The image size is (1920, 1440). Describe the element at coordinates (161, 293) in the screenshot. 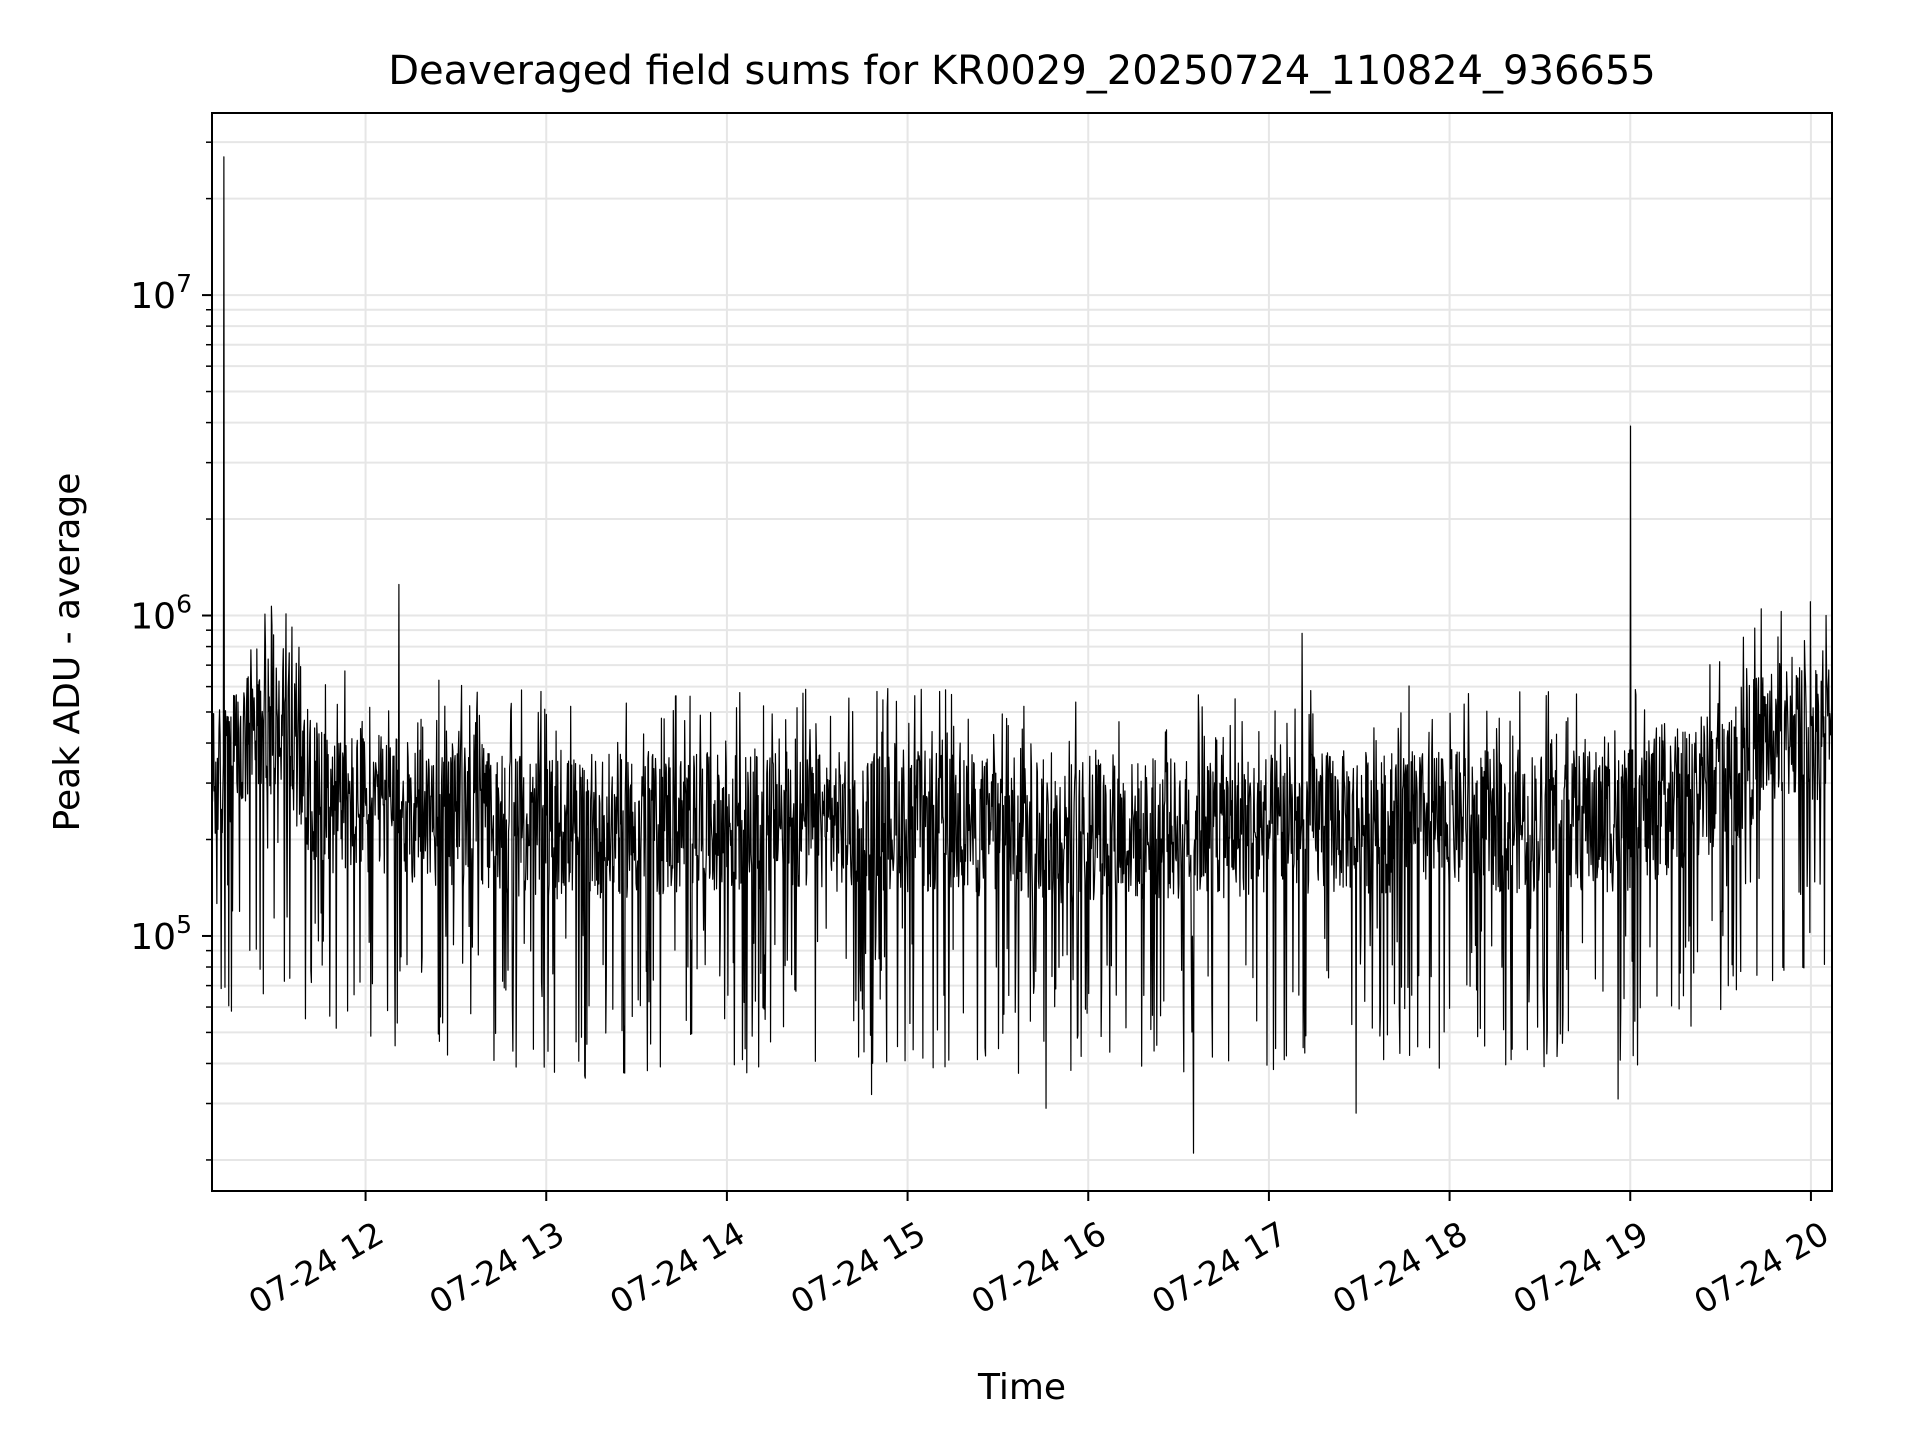

I see `y-tick-label: 10⁷` at that location.